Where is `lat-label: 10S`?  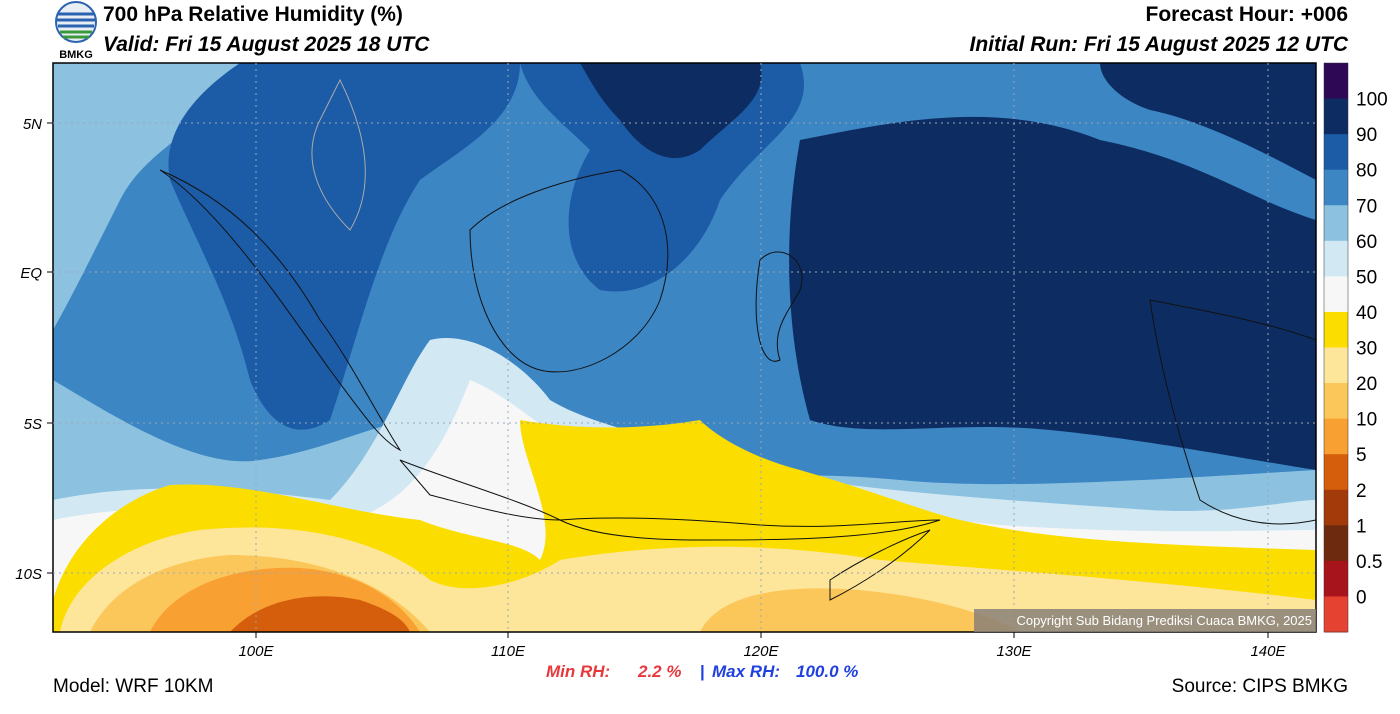 lat-label: 10S is located at coordinates (28, 574).